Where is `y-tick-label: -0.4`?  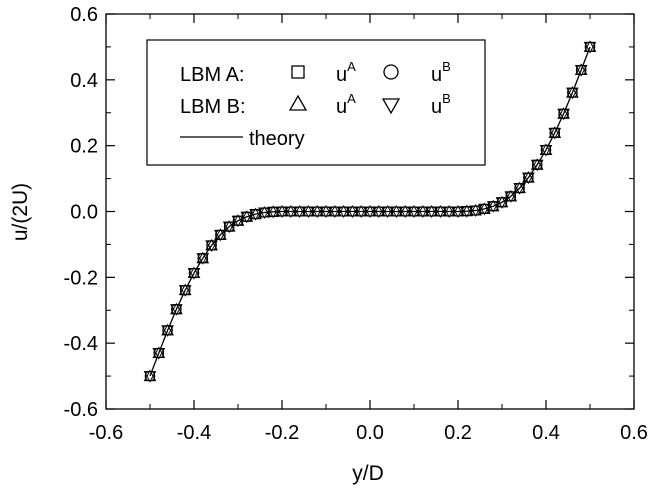
y-tick-label: -0.4 is located at coordinates (81, 344).